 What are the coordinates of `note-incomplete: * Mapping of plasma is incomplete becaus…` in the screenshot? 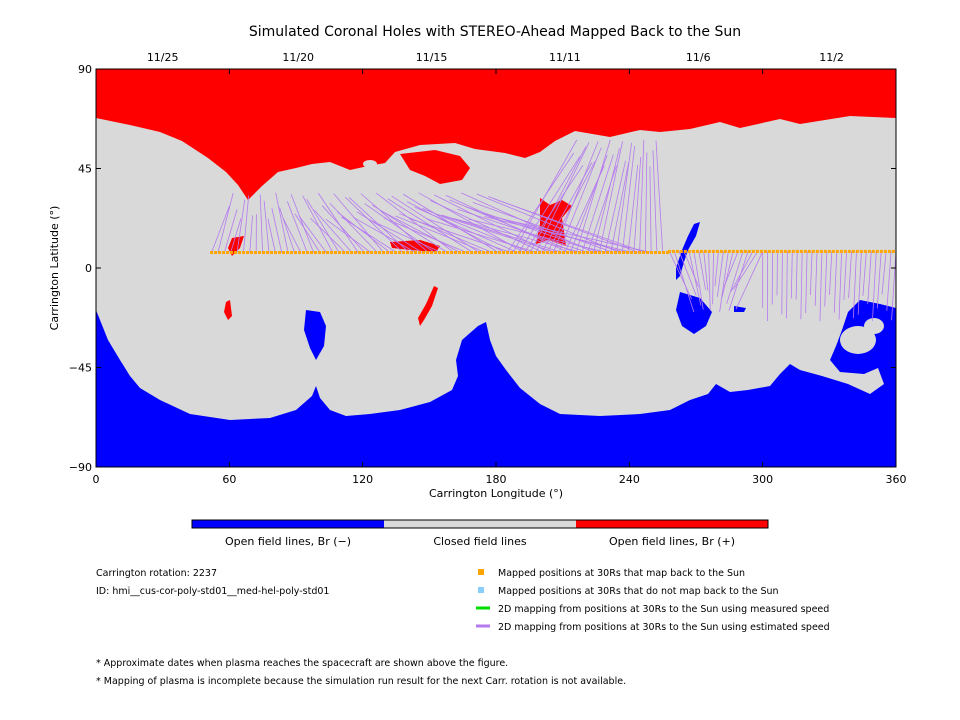 It's located at (361, 681).